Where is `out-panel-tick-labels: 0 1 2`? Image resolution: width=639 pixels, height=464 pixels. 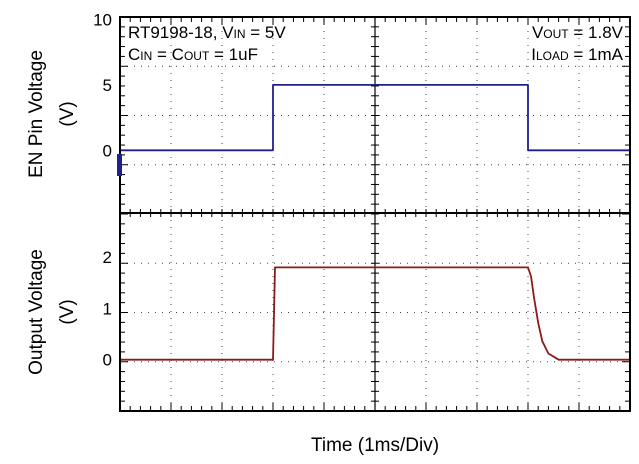
out-panel-tick-labels: 0 1 2 is located at coordinates (107, 309).